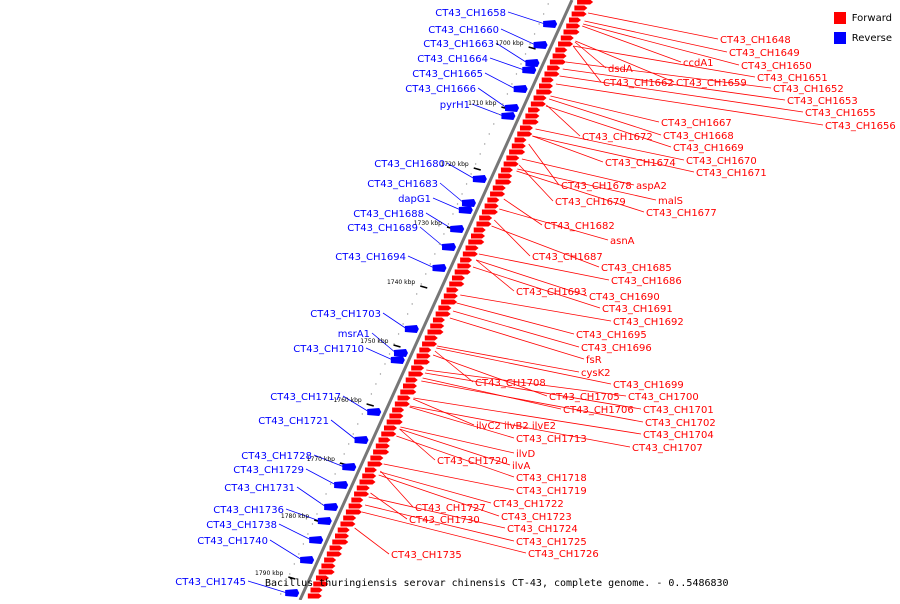  Describe the element at coordinates (617, 137) in the screenshot. I see `forward-gene-label-ct43-ch1672: CT43_CH1672` at that location.